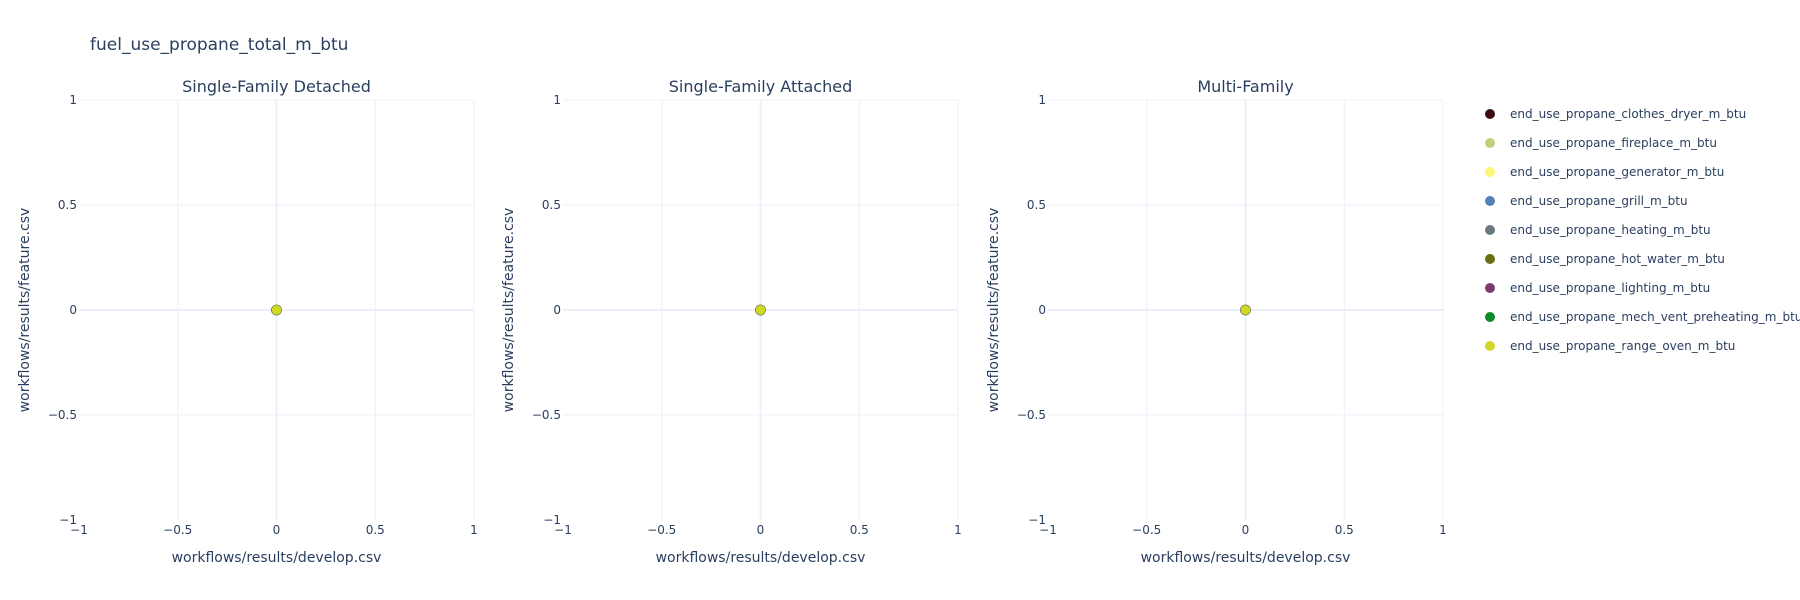 The height and width of the screenshot is (600, 1800). Describe the element at coordinates (1610, 230) in the screenshot. I see `legend-label: end_use_propane_heating_m_btu` at that location.